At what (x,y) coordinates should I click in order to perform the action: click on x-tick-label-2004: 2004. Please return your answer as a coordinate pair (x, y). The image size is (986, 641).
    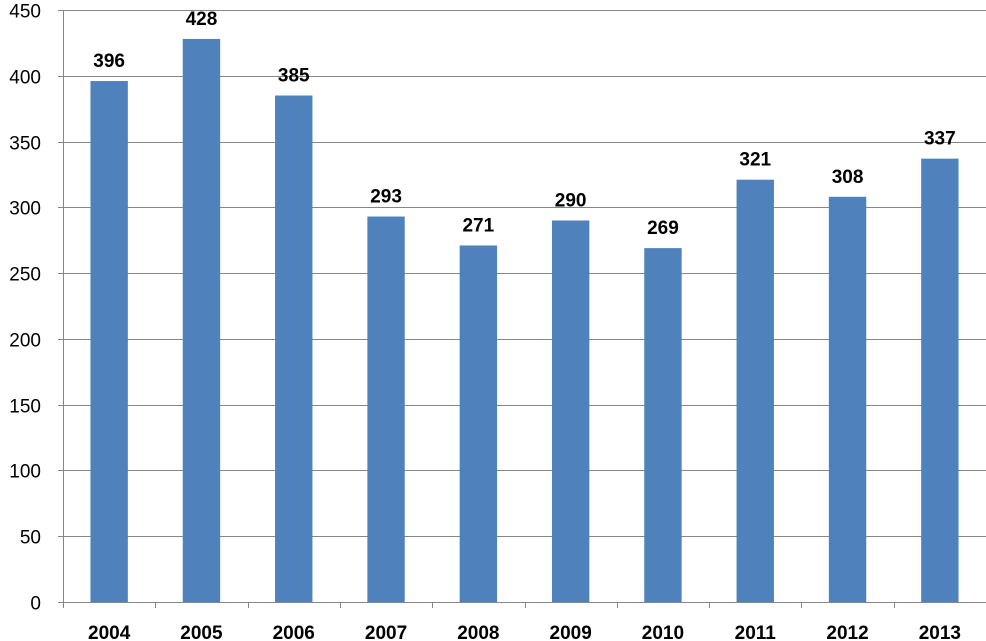
    Looking at the image, I should click on (109, 632).